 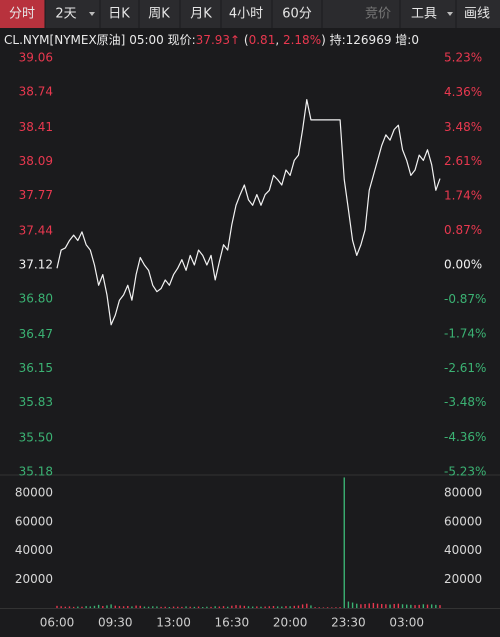 I want to click on y-tick-label: 60000, so click(x=34, y=521).